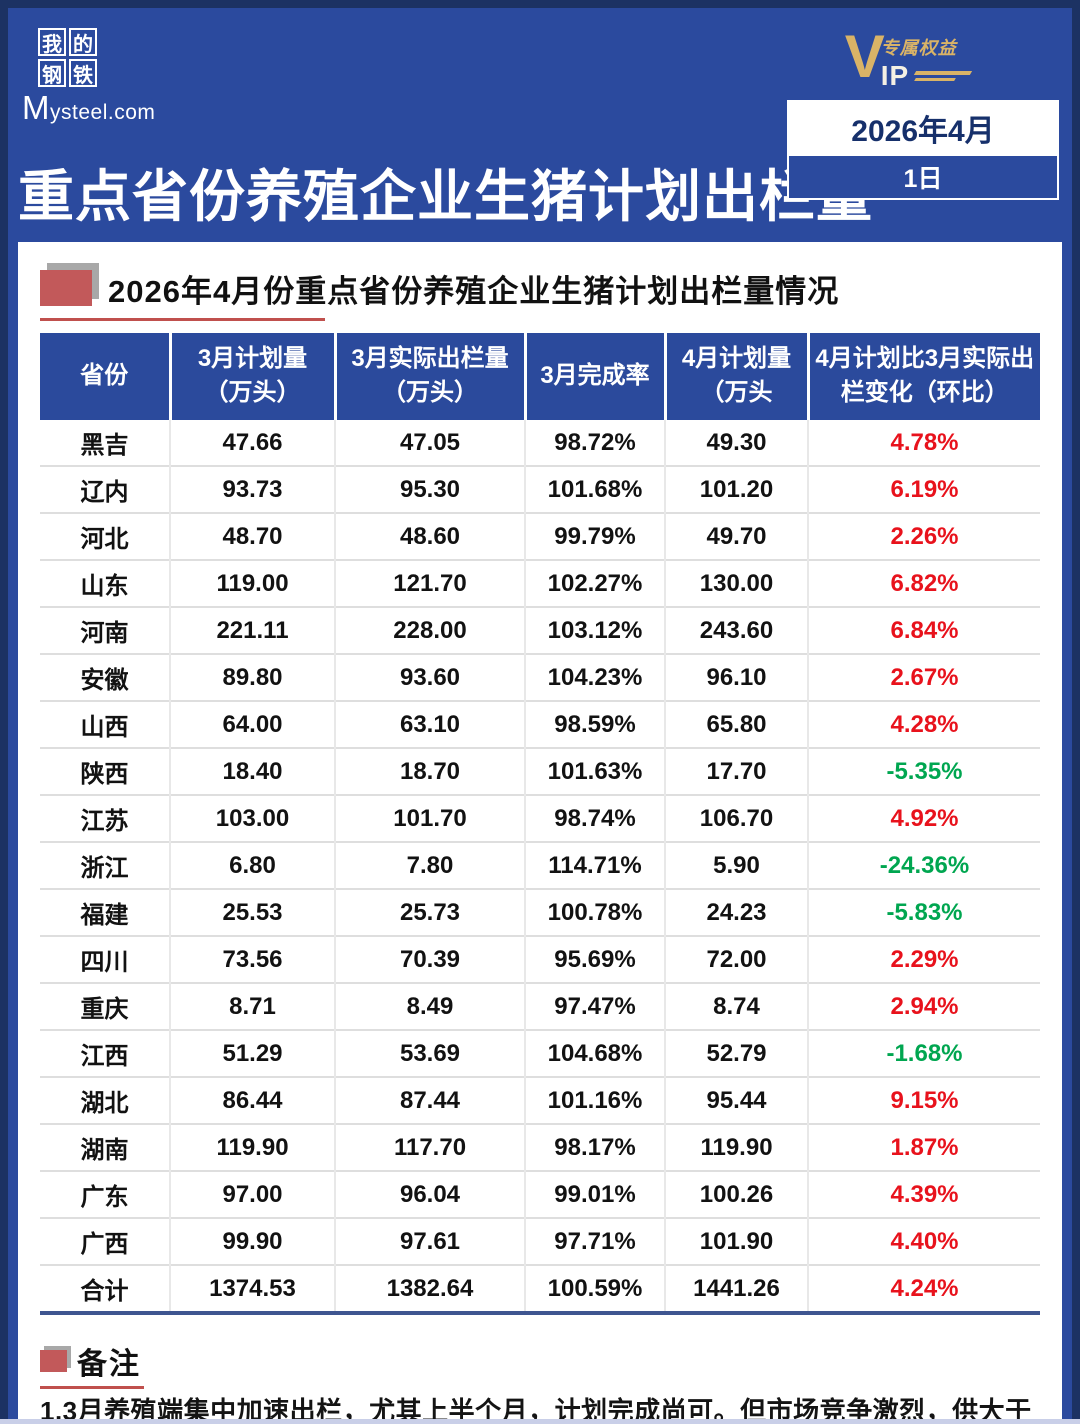  Describe the element at coordinates (923, 630) in the screenshot. I see `change-cell: 6.84%` at that location.